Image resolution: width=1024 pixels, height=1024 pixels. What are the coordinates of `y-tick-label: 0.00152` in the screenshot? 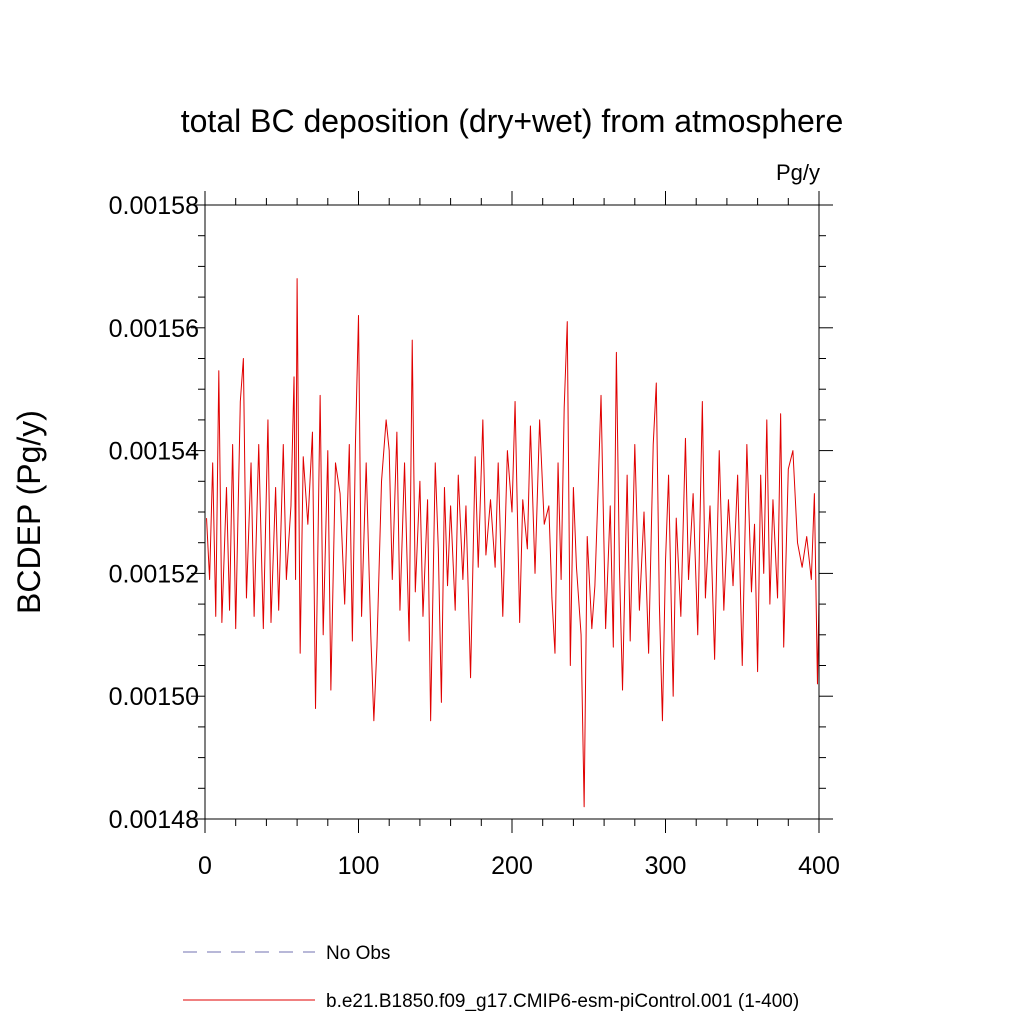 It's located at (154, 574).